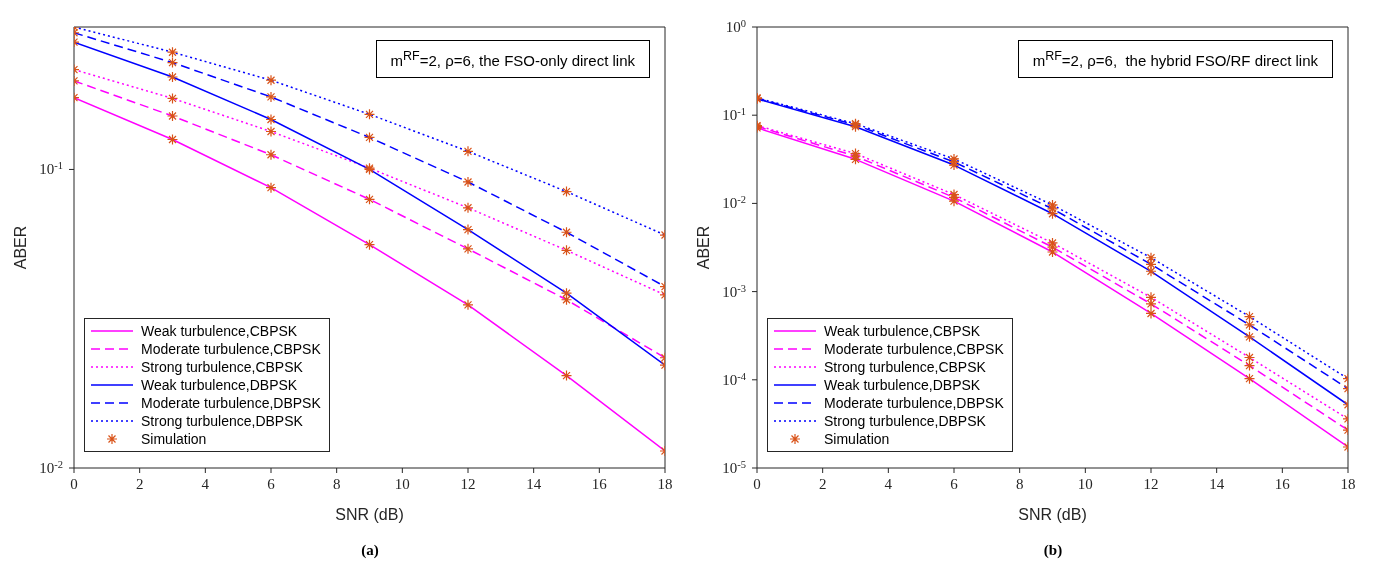  What do you see at coordinates (370, 550) in the screenshot?
I see `text: (a)` at bounding box center [370, 550].